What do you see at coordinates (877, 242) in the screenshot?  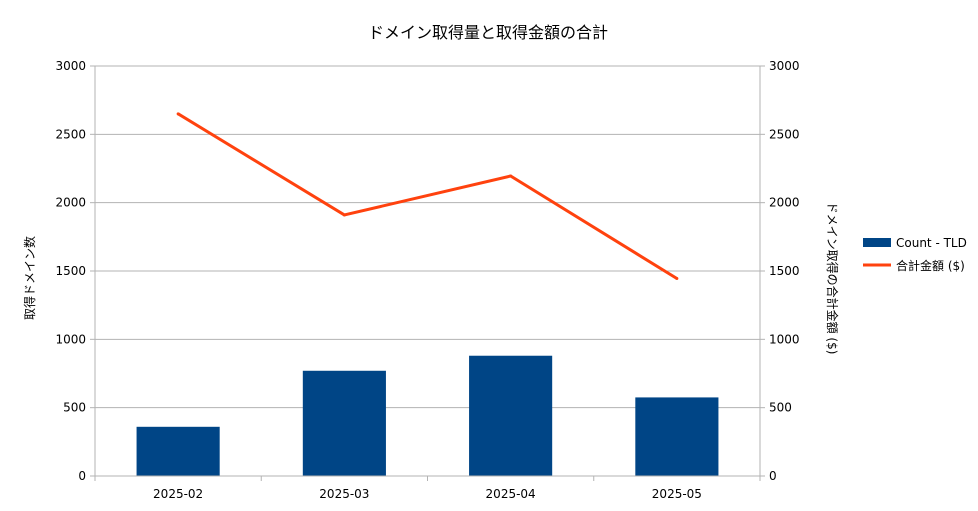 I see `legend-swatch-count-tld` at bounding box center [877, 242].